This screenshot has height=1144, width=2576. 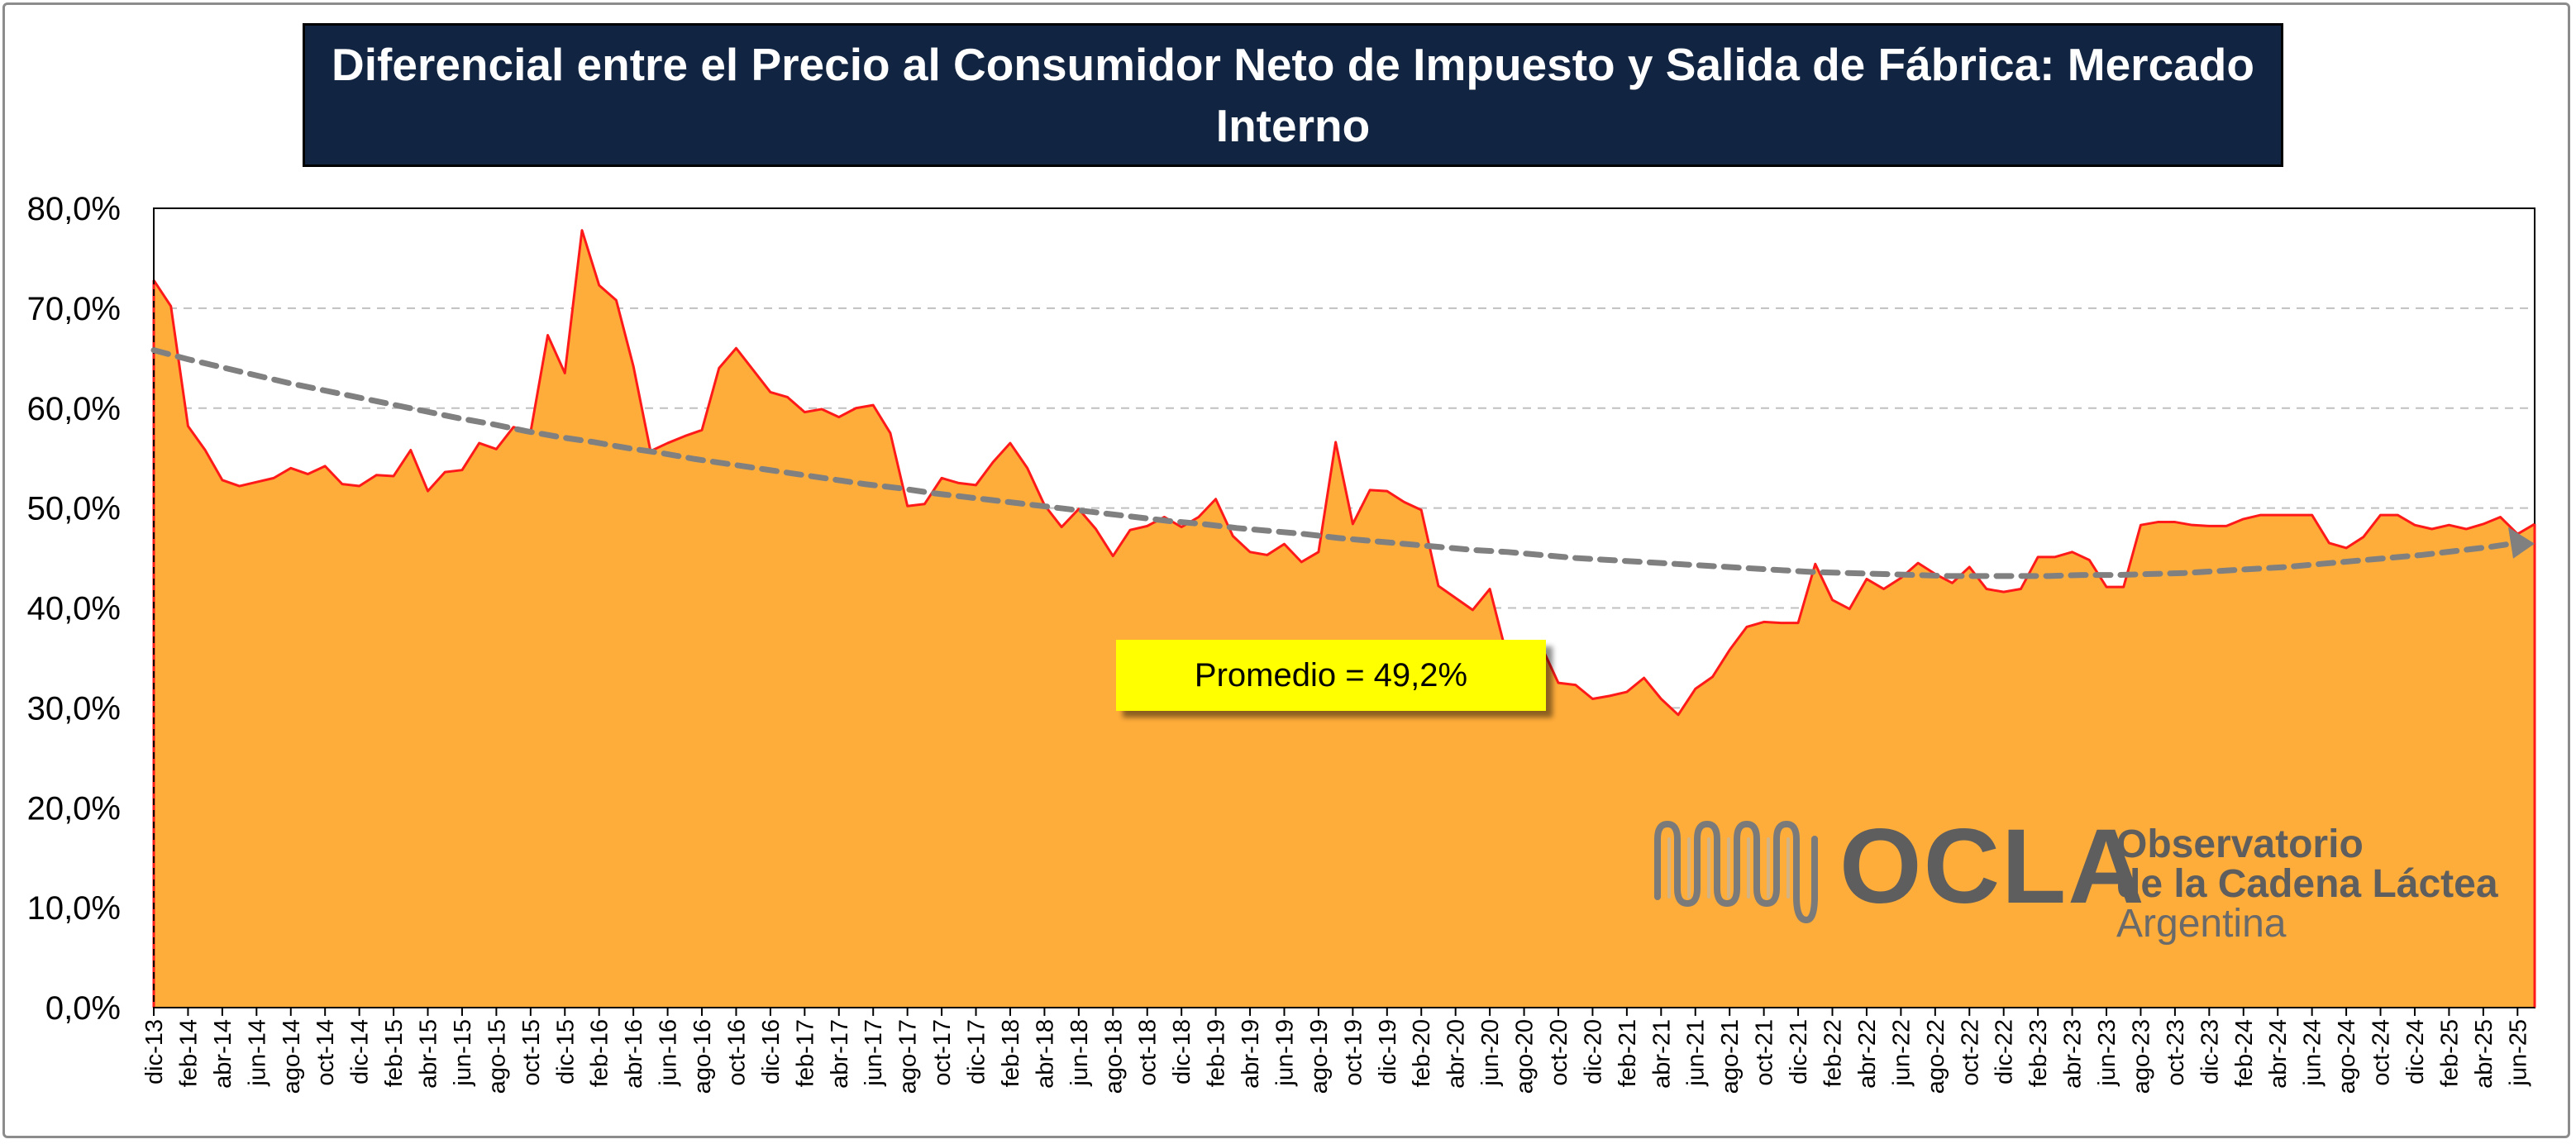 I want to click on logo-line-2: de la Cadena Láctea, so click(x=2307, y=884).